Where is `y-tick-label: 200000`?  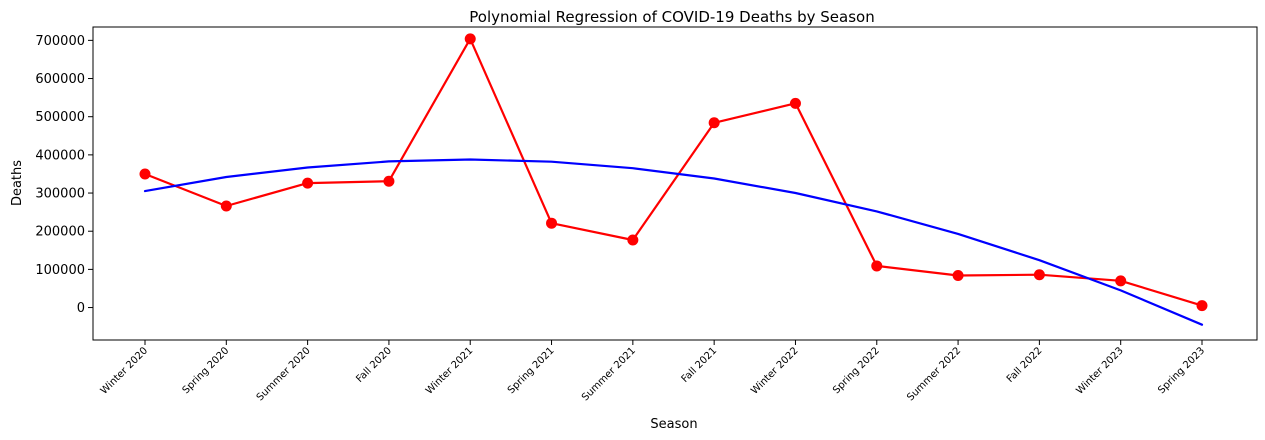 y-tick-label: 200000 is located at coordinates (60, 232).